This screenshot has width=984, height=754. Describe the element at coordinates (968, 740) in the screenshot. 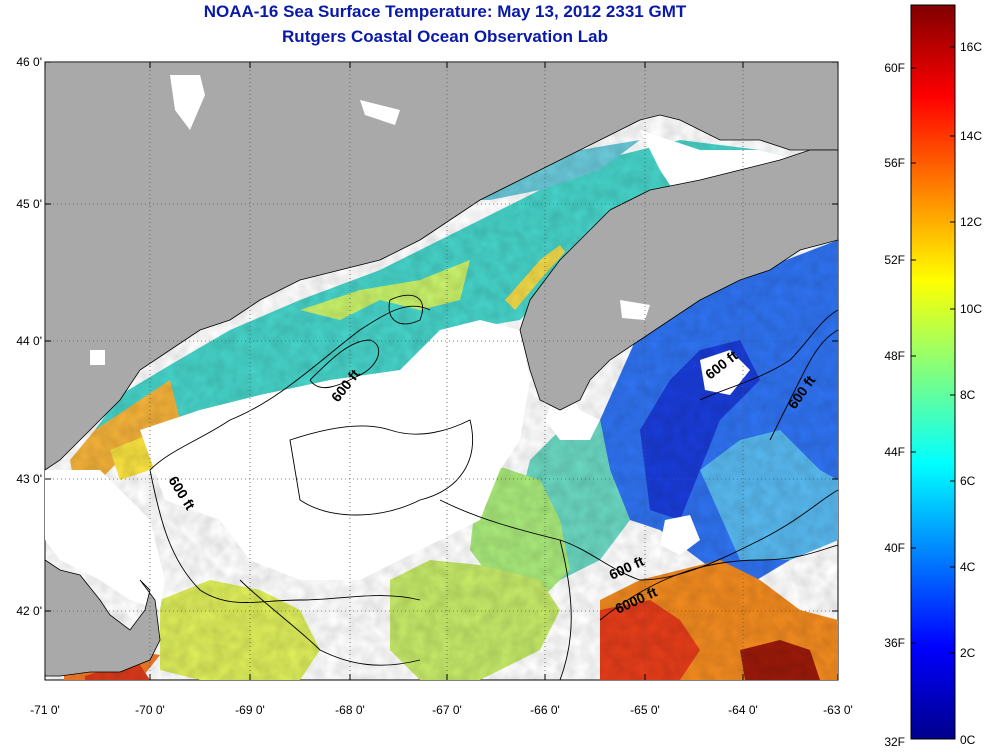

I see `colorbar-celsius-label: 0C` at that location.